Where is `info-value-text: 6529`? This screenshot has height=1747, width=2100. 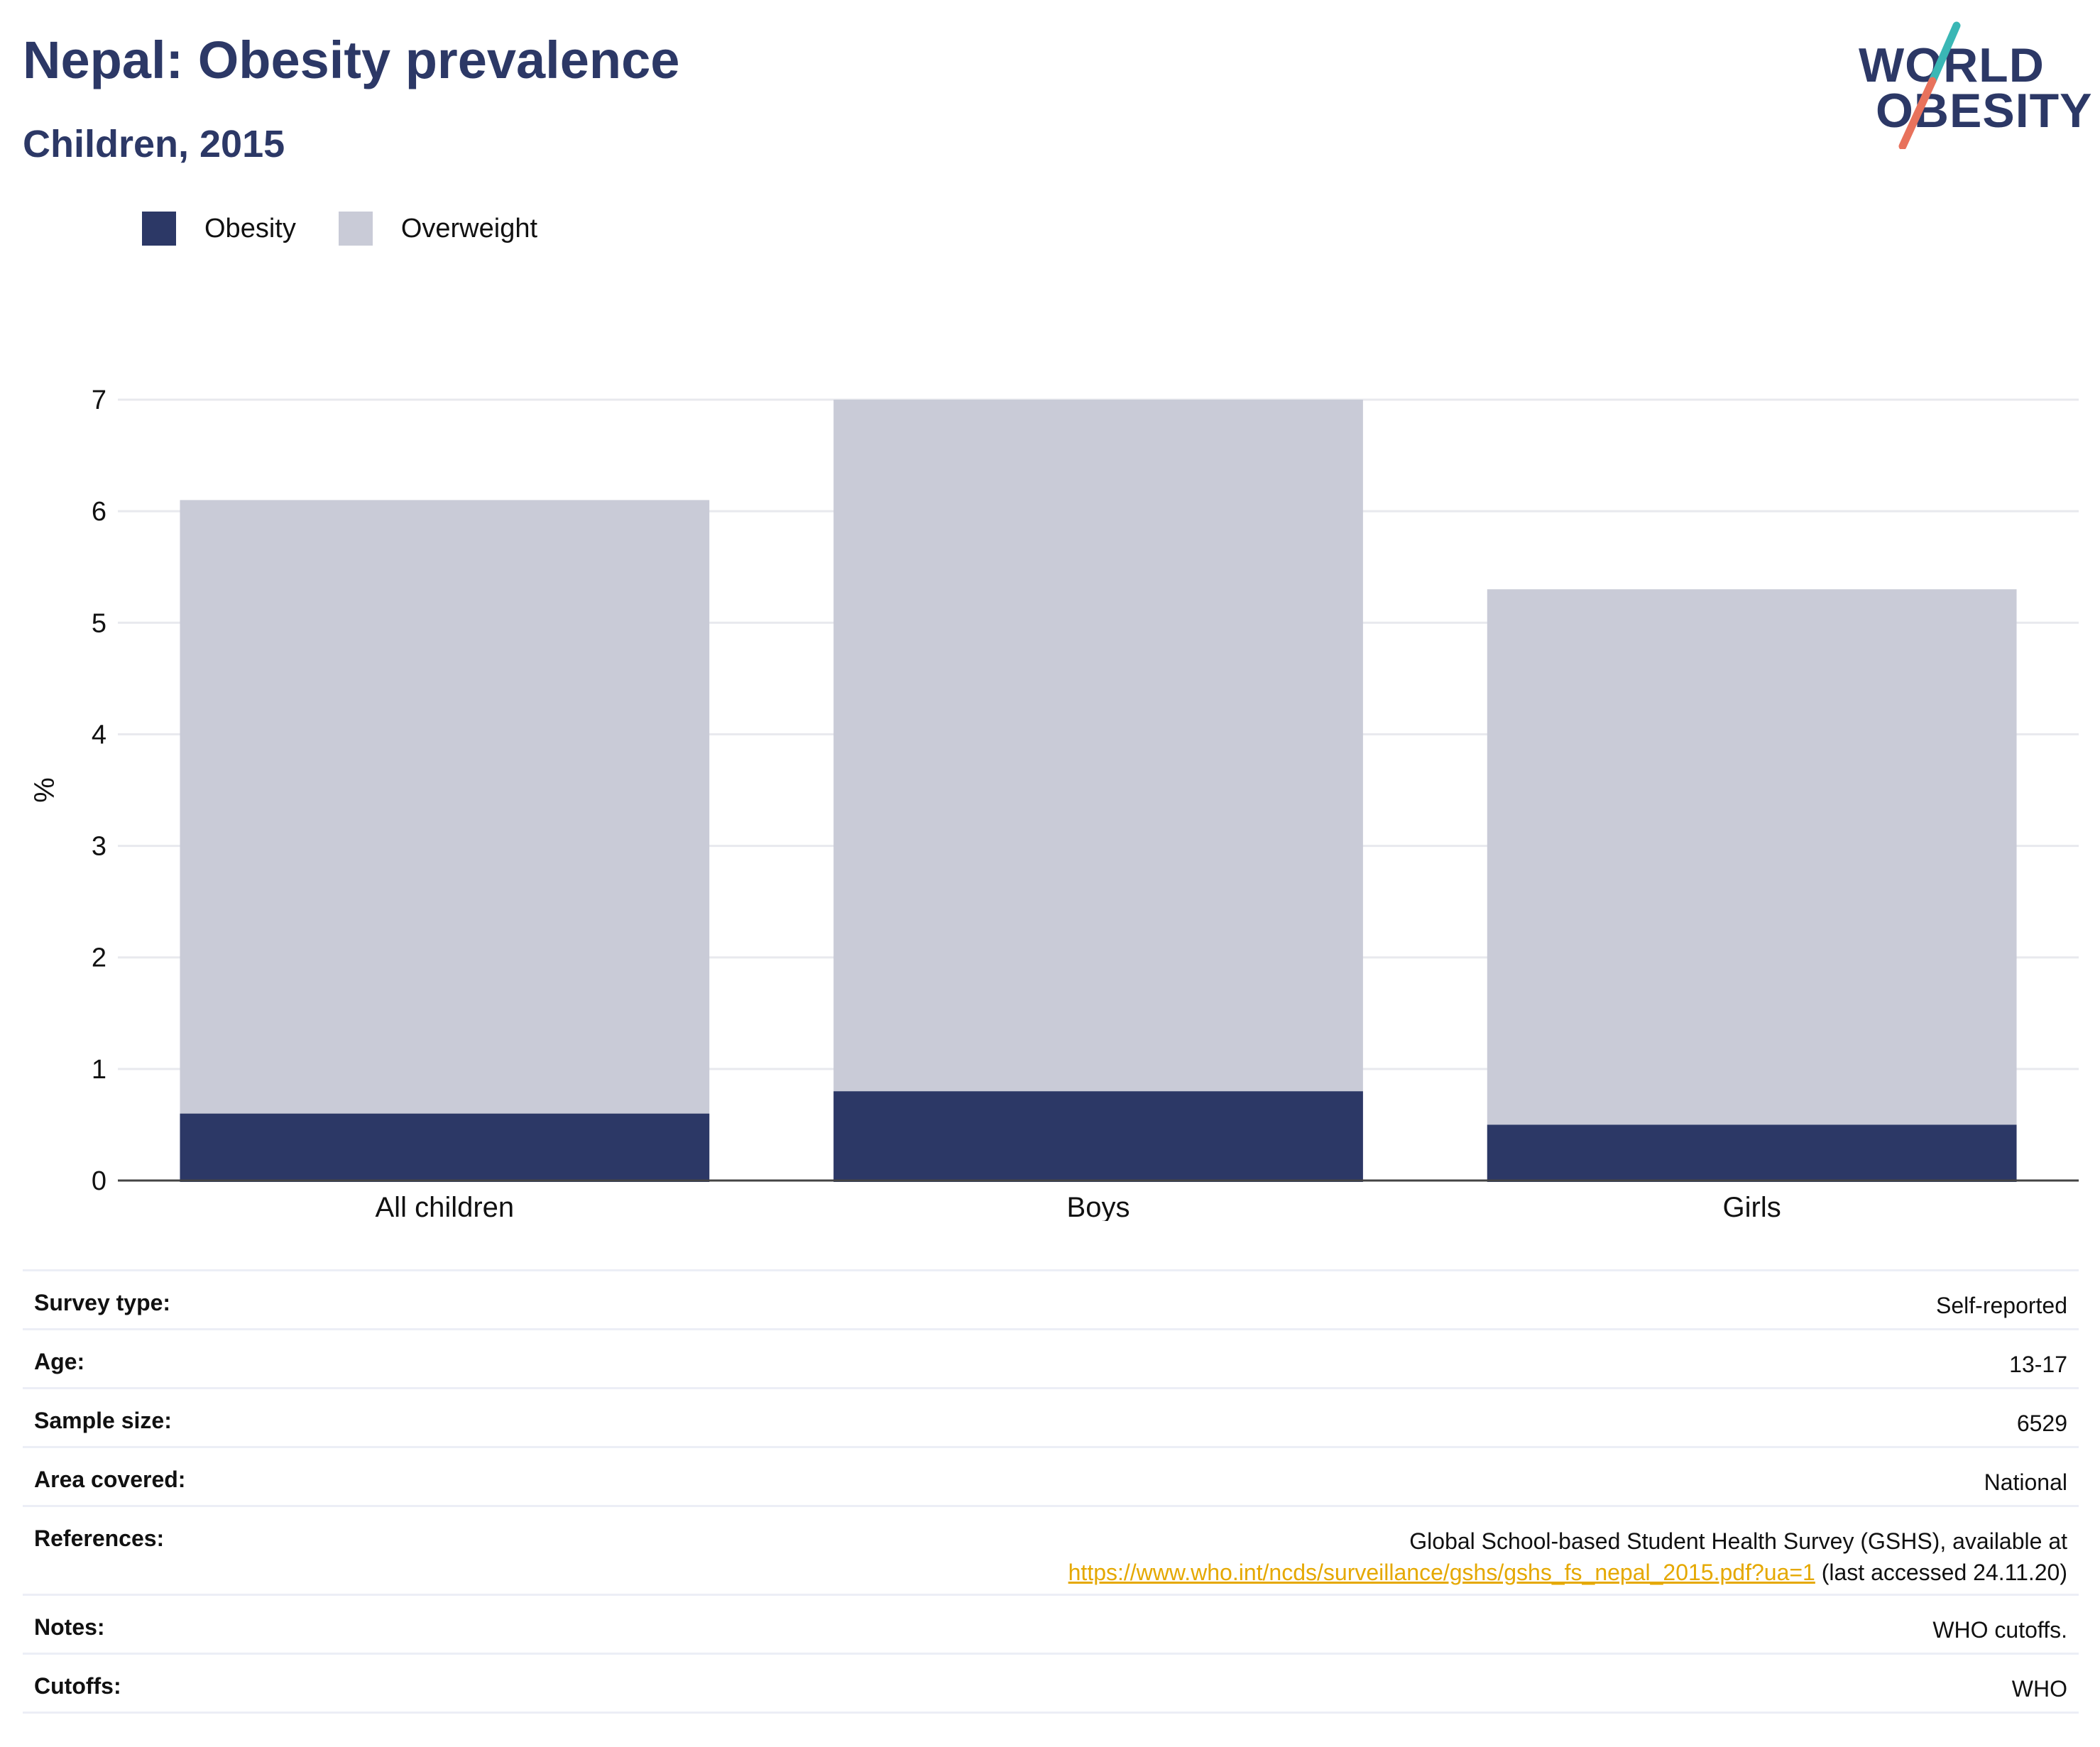 info-value-text: 6529 is located at coordinates (2041, 1423).